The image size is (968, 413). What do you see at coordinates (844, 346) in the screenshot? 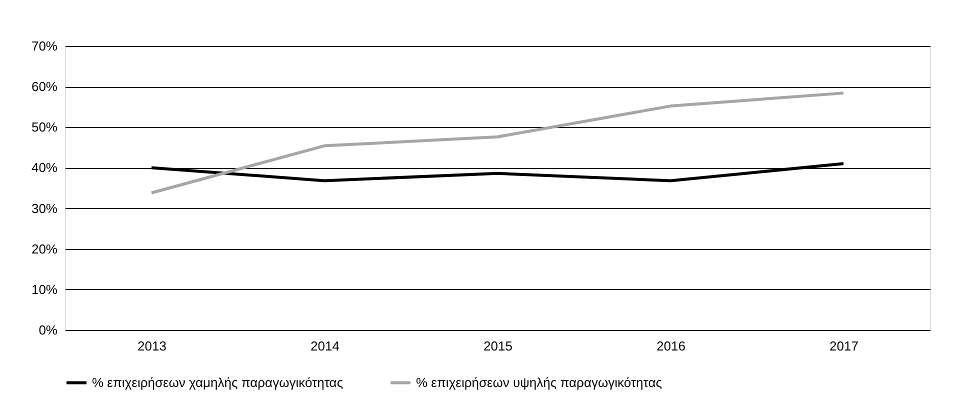
I see `x-tick-label: 2017` at bounding box center [844, 346].